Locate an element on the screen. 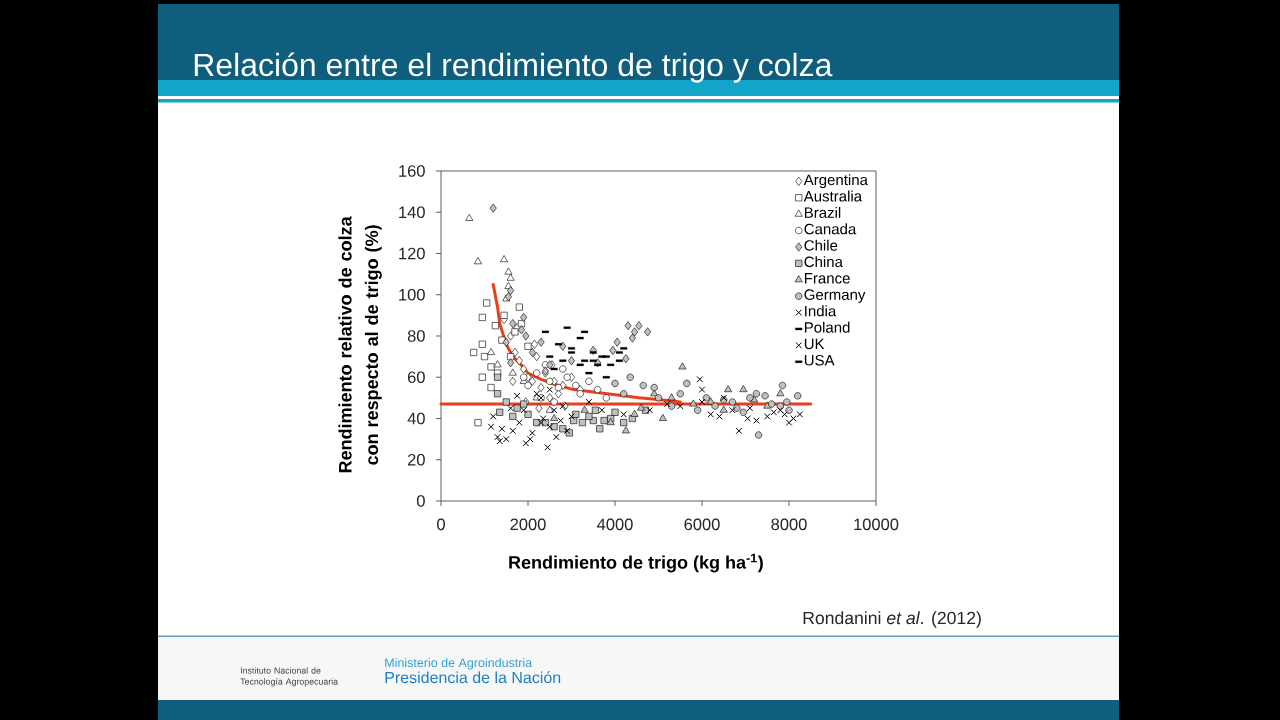 This screenshot has height=720, width=1280. x-axis-title: Rendimiento de trigo (kg ha$^{-1}$) is located at coordinates (636, 563).